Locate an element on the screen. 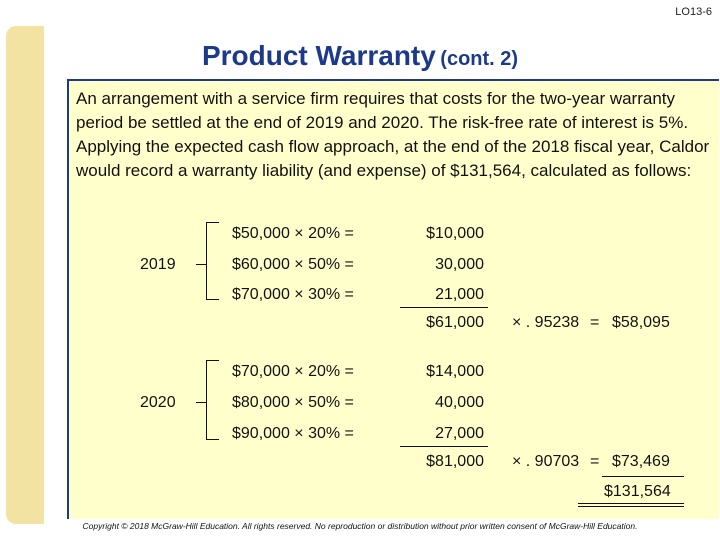 The width and height of the screenshot is (720, 540). subtotal-underline-2019 is located at coordinates (444, 307).